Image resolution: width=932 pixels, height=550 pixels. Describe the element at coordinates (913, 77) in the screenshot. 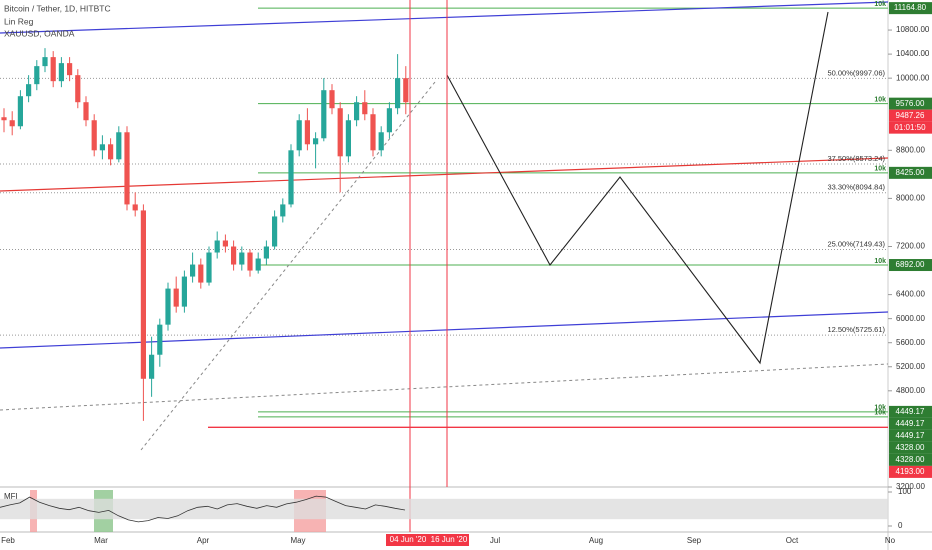

I see `price-tick-label: 10000.00` at that location.